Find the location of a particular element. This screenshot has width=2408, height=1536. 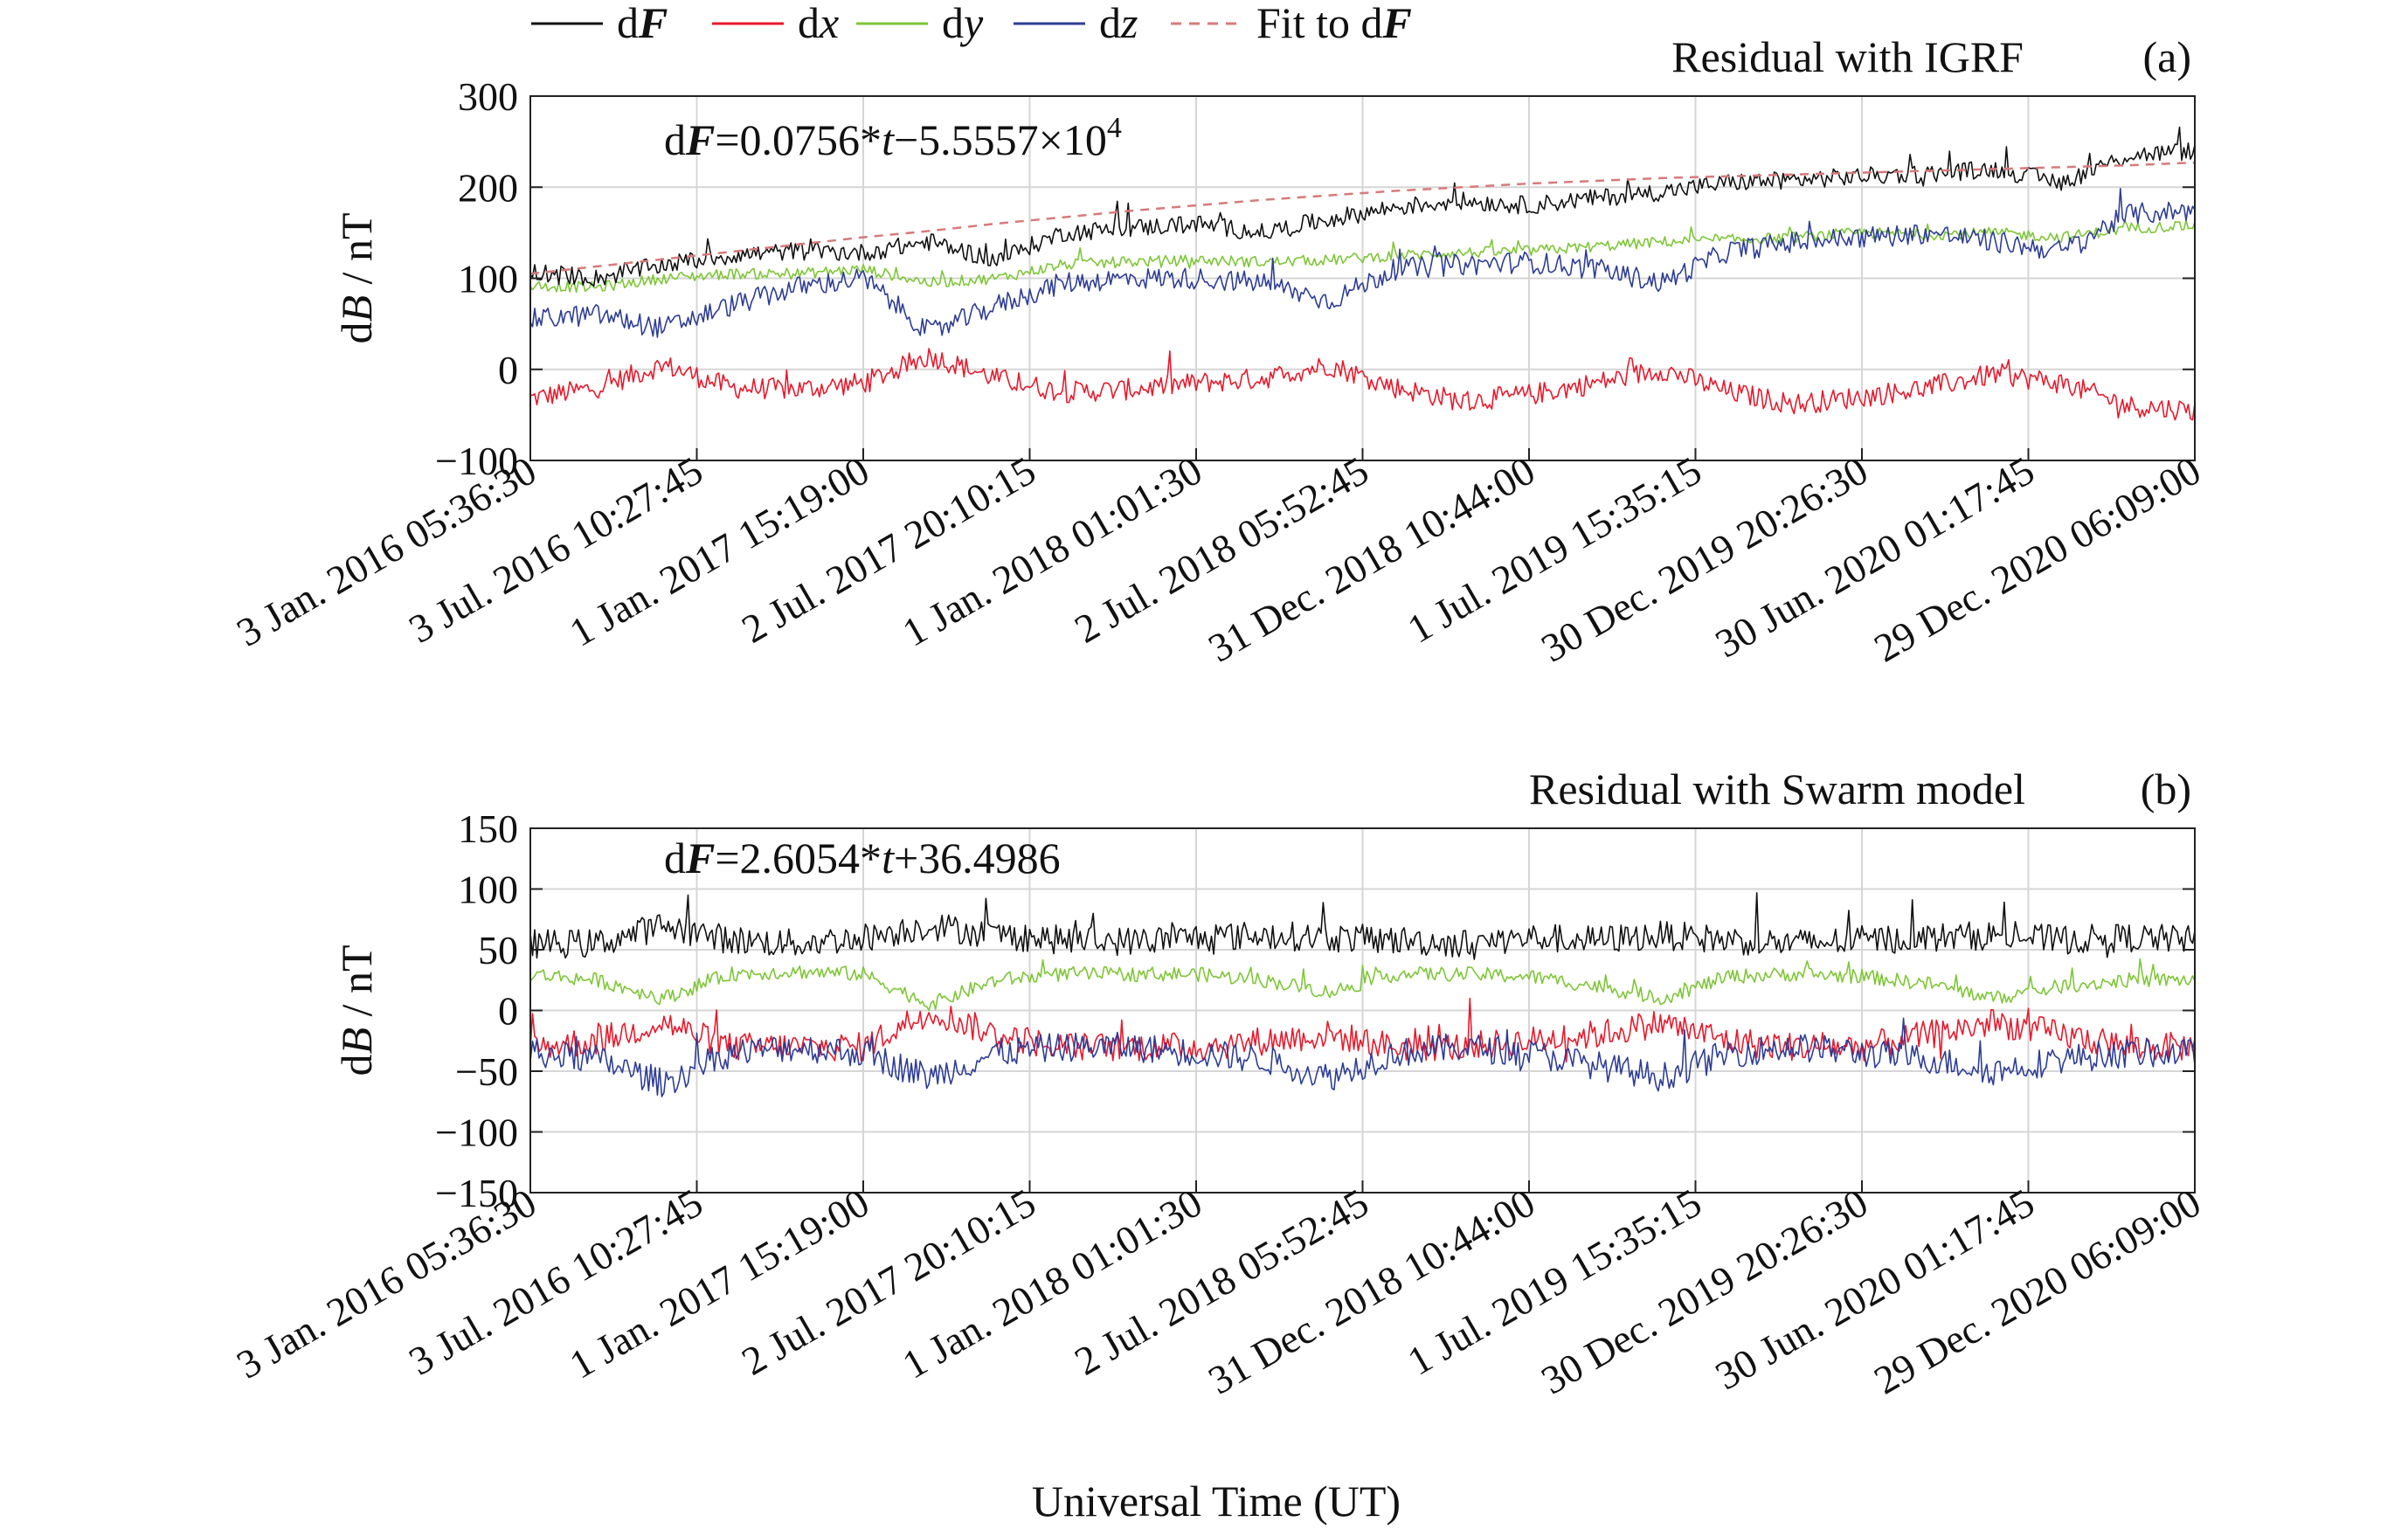

y-tick-label: 200 is located at coordinates (488, 187).